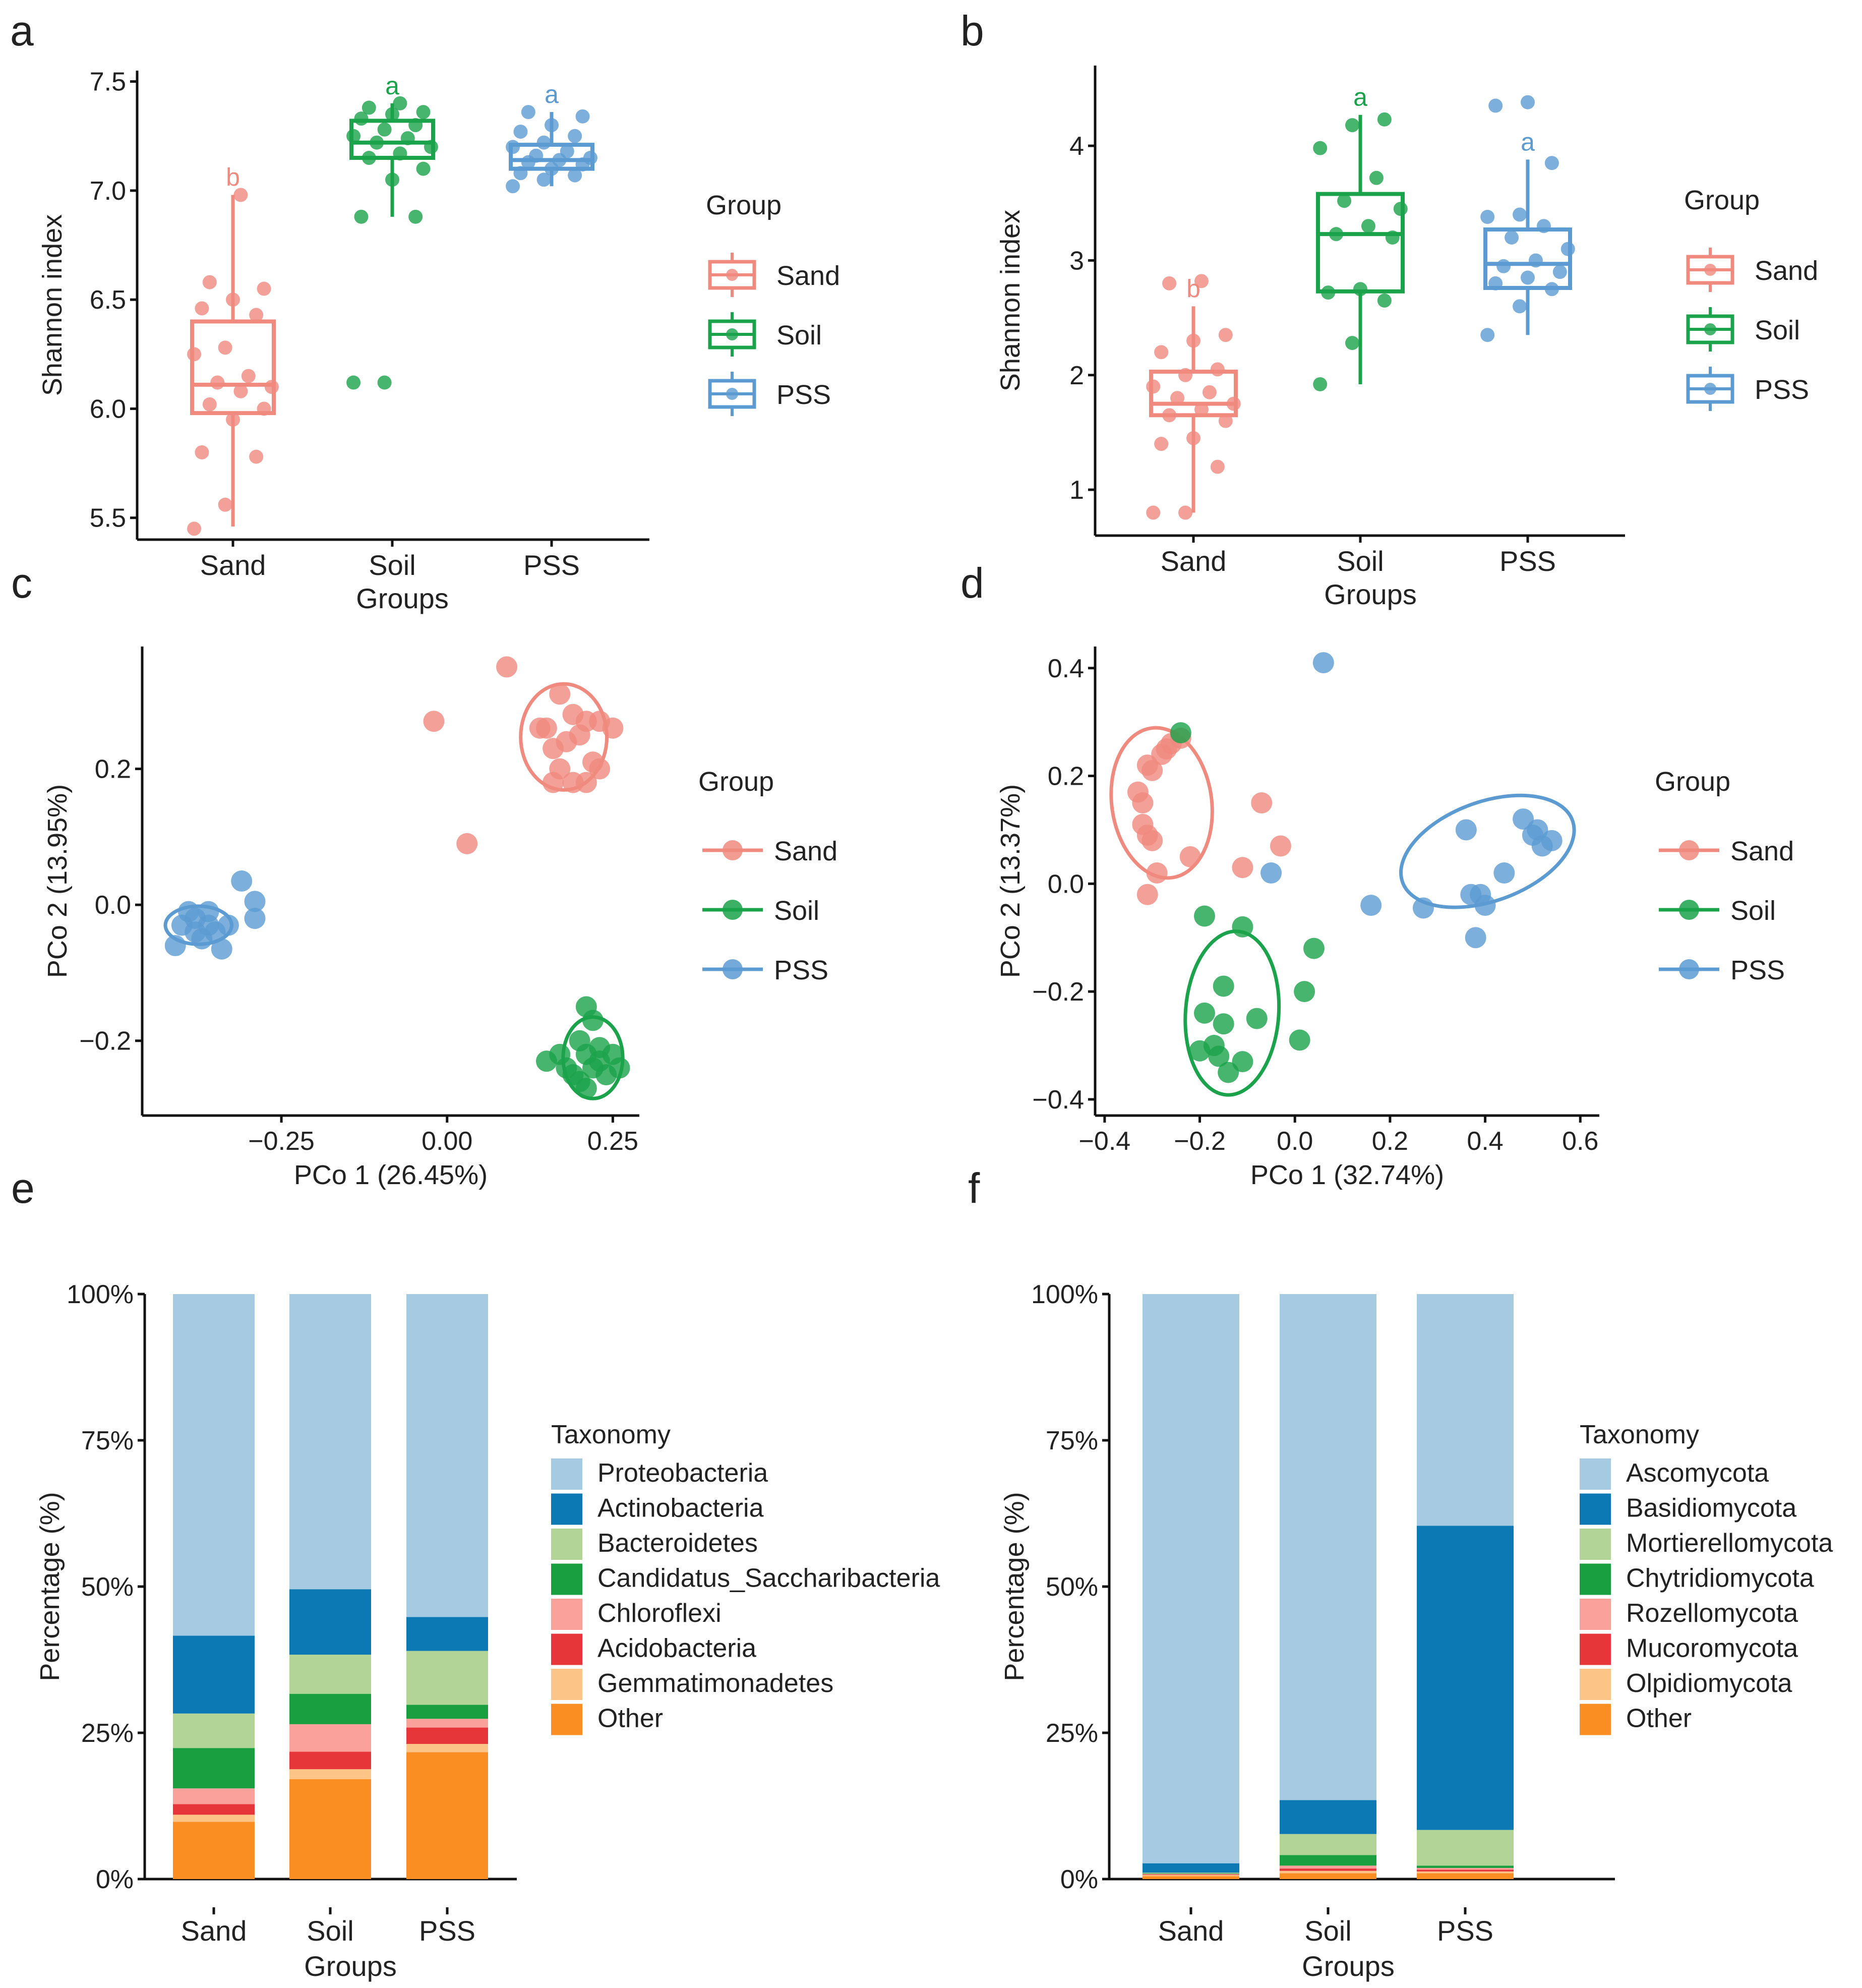  I want to click on legend-swatch-other, so click(1595, 1719).